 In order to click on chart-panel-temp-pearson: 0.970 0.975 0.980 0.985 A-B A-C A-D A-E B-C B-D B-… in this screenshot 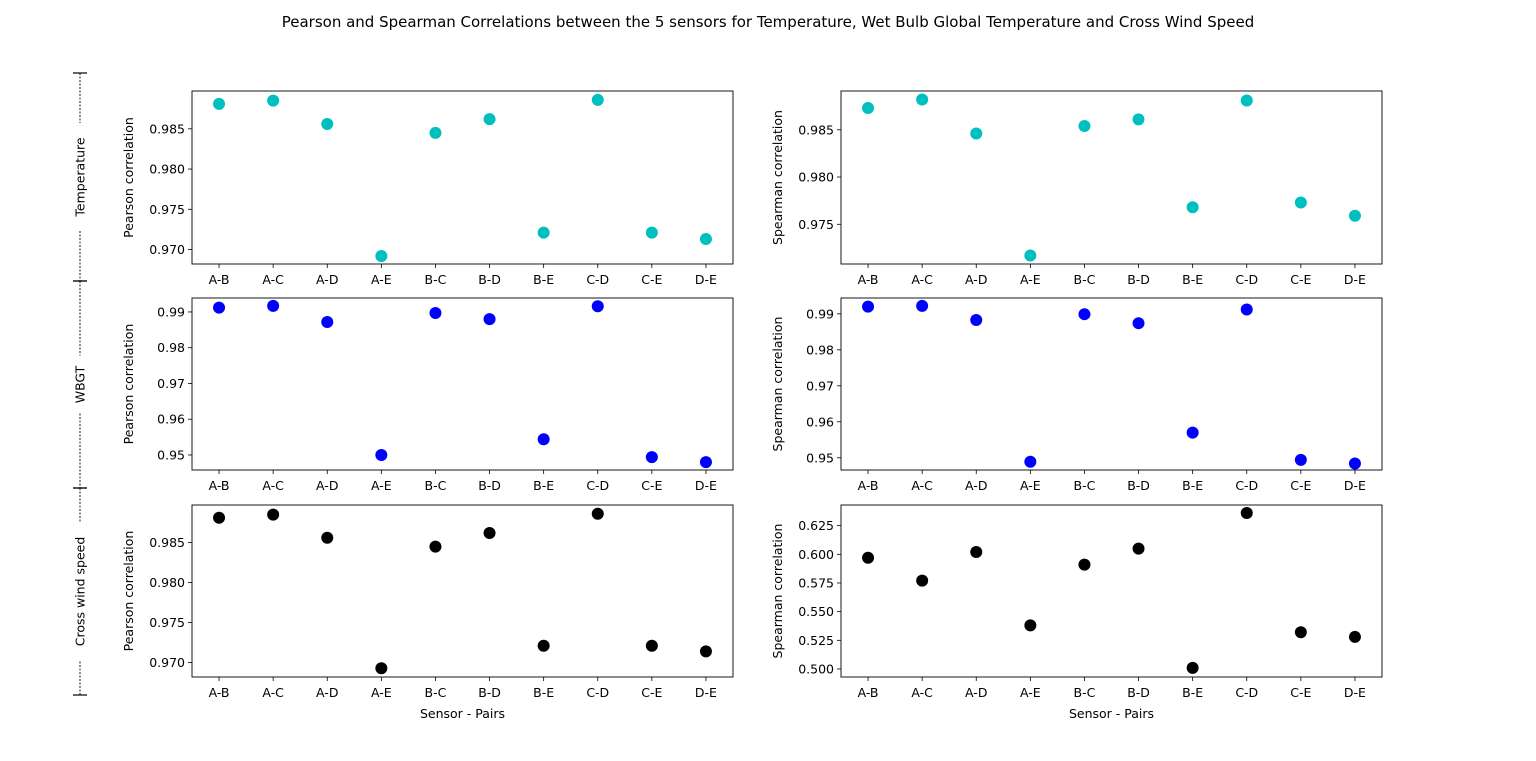, I will do `click(427, 188)`.